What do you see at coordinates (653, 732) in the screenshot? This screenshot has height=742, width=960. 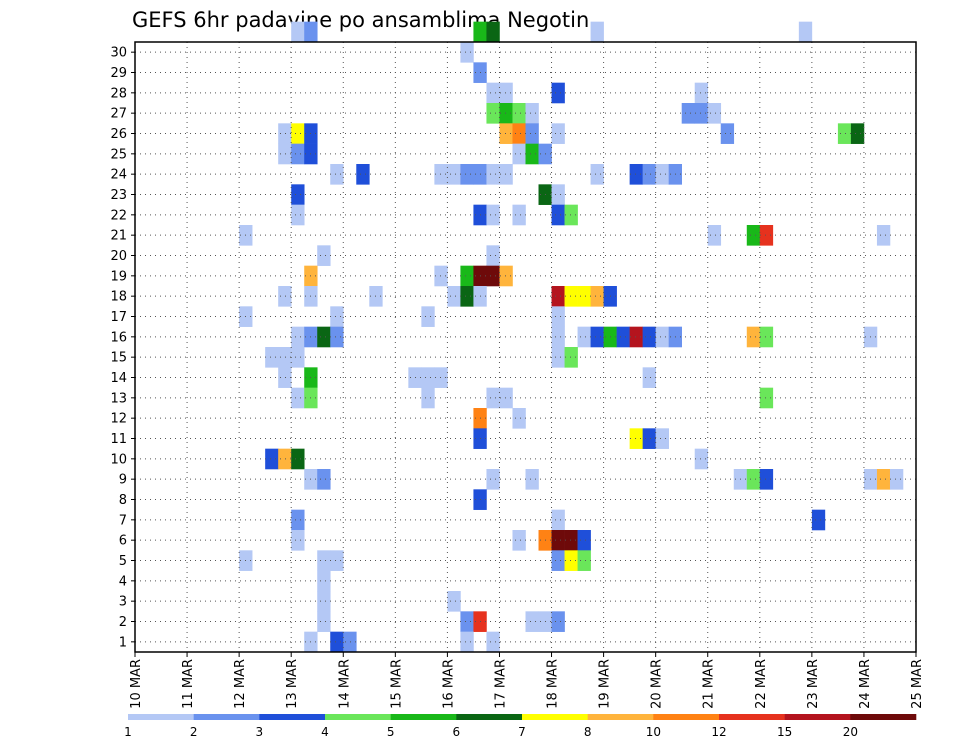 I see `colorbar-label: 10` at bounding box center [653, 732].